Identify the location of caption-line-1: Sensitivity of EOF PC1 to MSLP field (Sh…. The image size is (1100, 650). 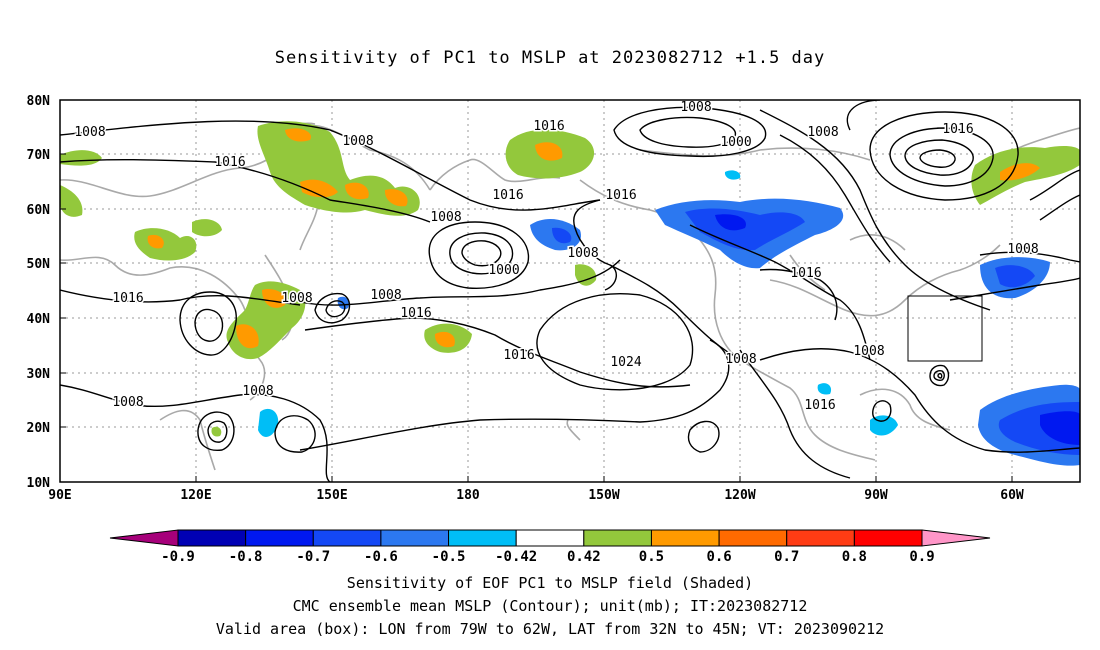
(550, 583).